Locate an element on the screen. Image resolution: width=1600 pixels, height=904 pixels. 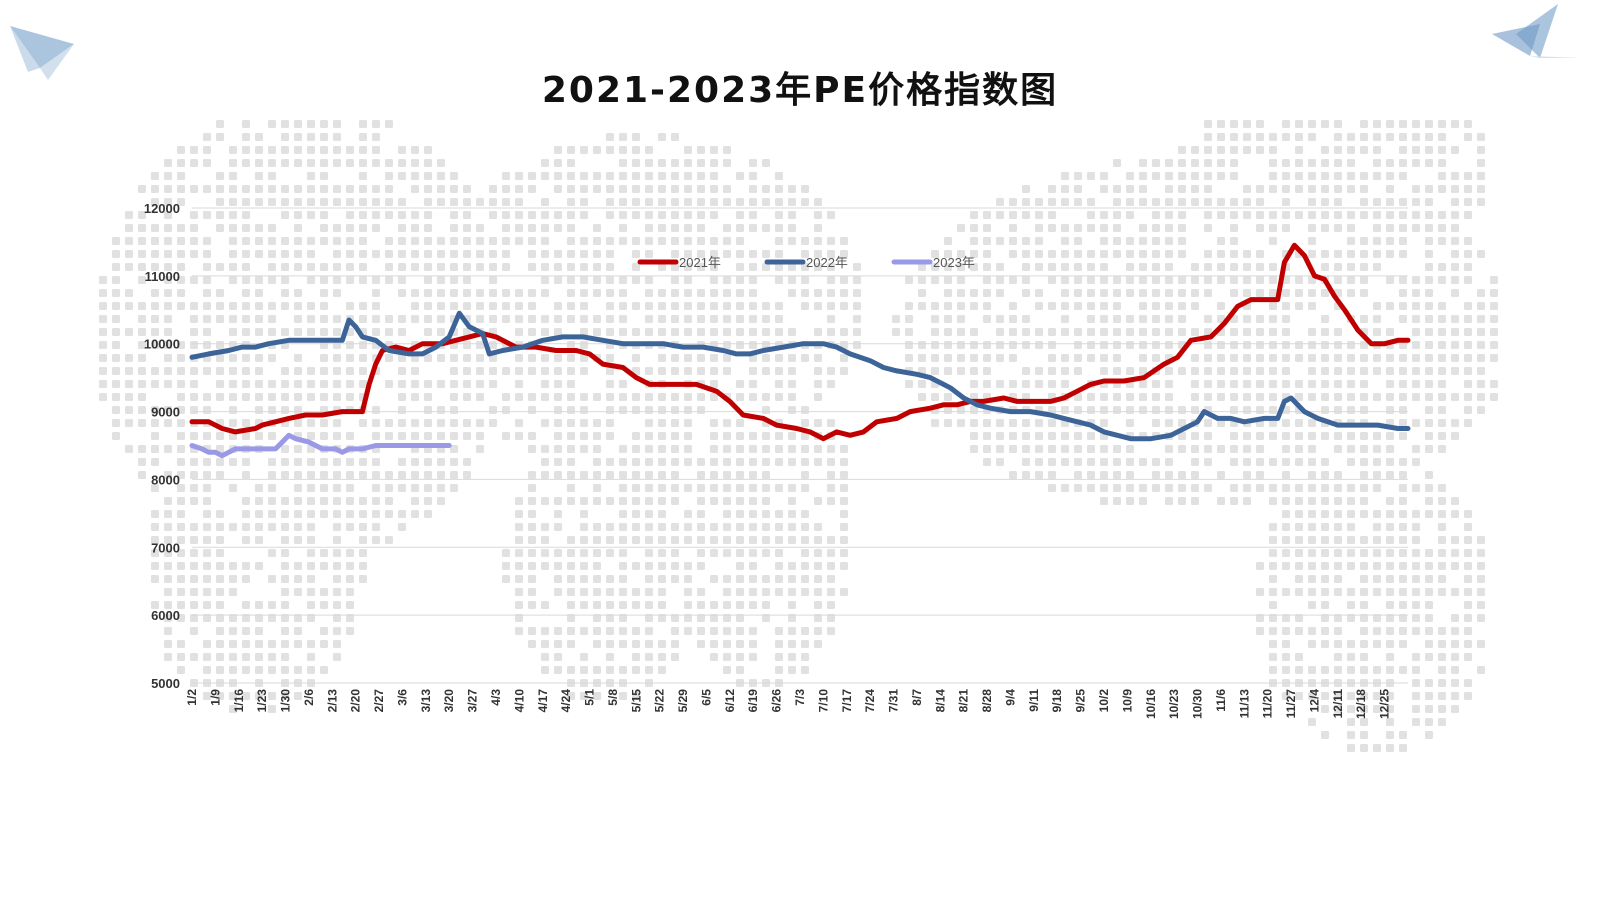
x-tick-label: 1/30 is located at coordinates (286, 701).